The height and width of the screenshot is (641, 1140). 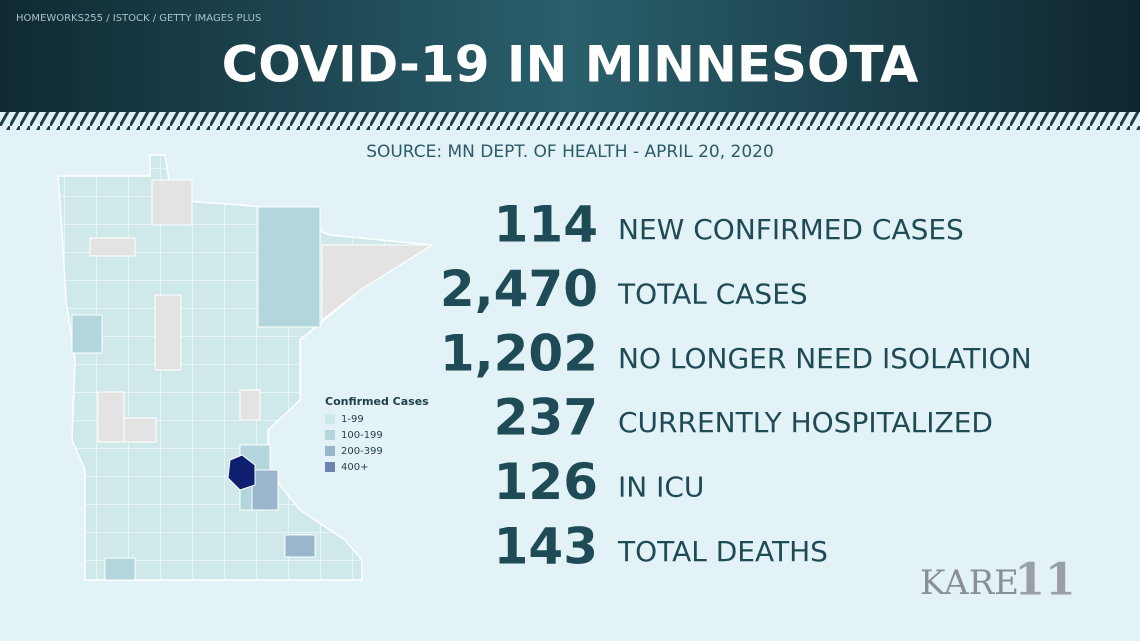 What do you see at coordinates (519, 353) in the screenshot?
I see `stat-number: 1,202` at bounding box center [519, 353].